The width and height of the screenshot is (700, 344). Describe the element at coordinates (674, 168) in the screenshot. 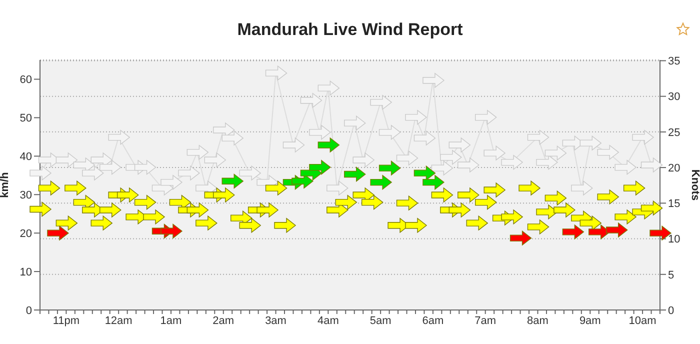

I see `y2-tick-label: 20` at that location.